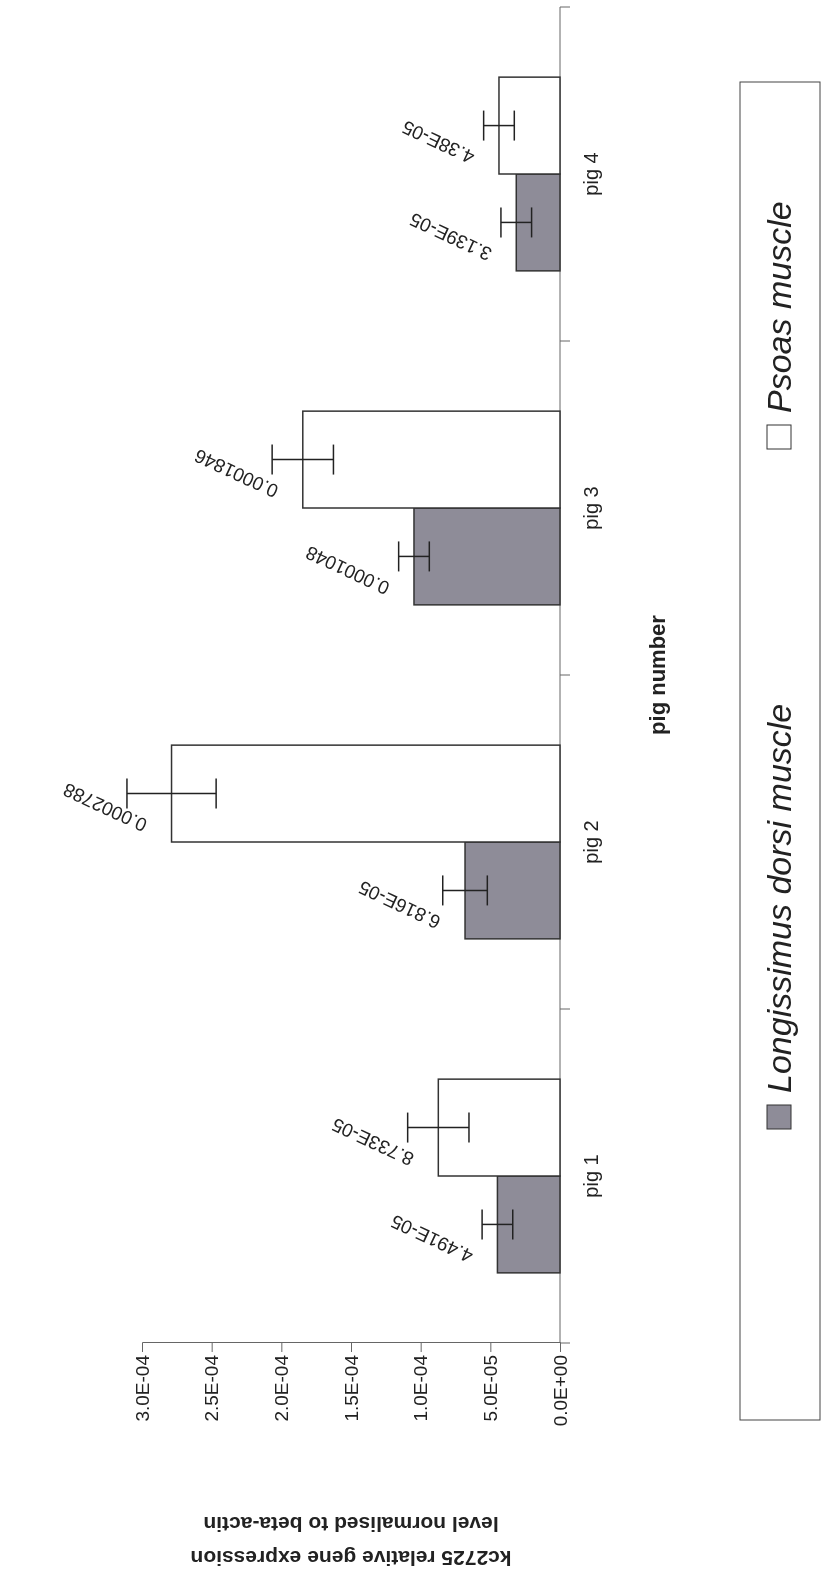 The width and height of the screenshot is (822, 1589). I want to click on x-tick-label: 3.0E-04, so click(142, 1388).